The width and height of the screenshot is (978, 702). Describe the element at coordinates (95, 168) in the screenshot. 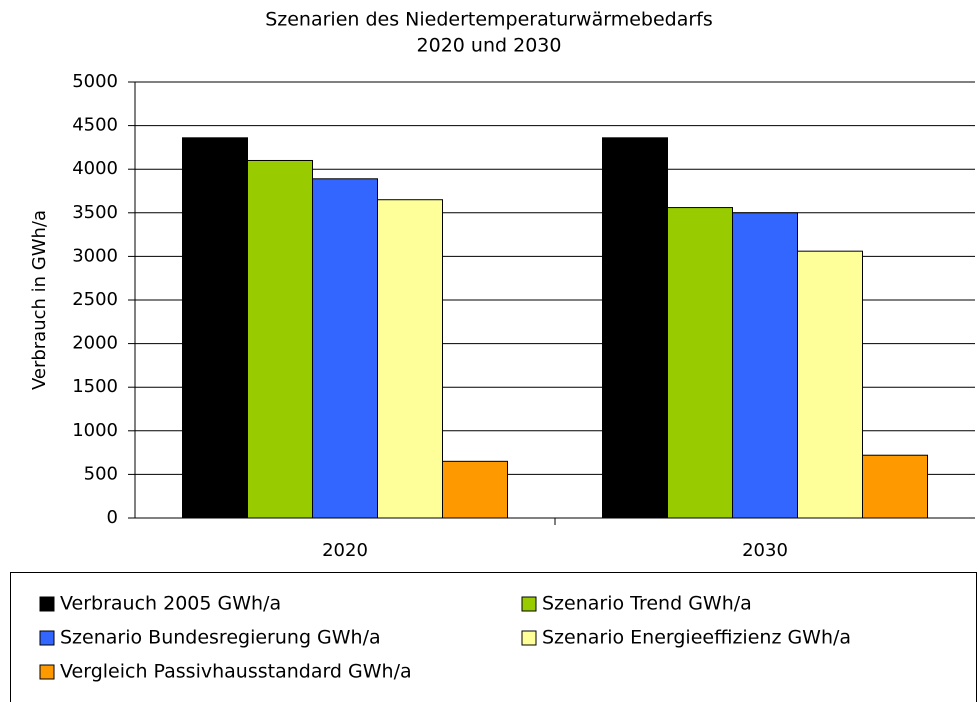

I see `y-tick-label: 4000` at that location.